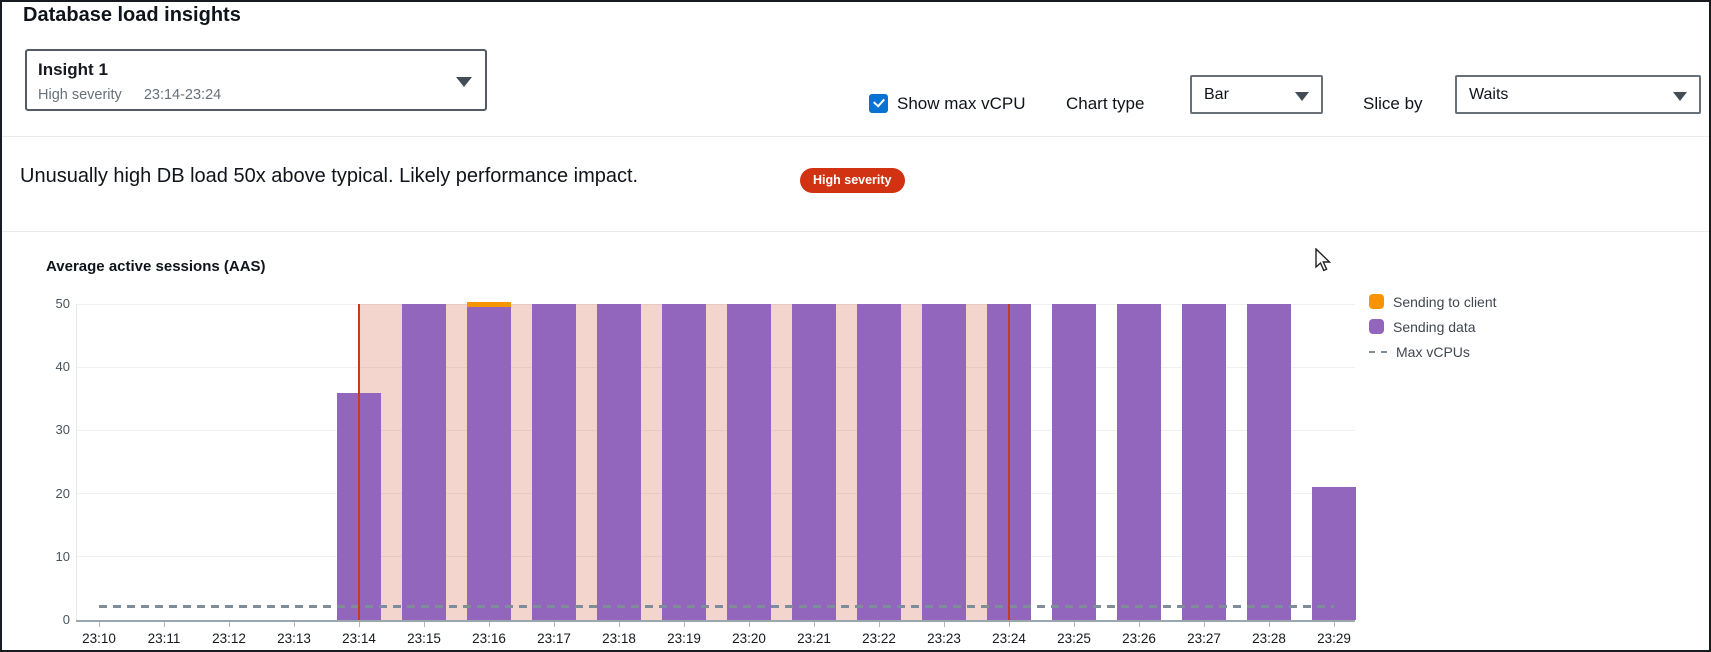 This screenshot has height=652, width=1711. I want to click on legend-label: Max vCPUs, so click(1433, 351).